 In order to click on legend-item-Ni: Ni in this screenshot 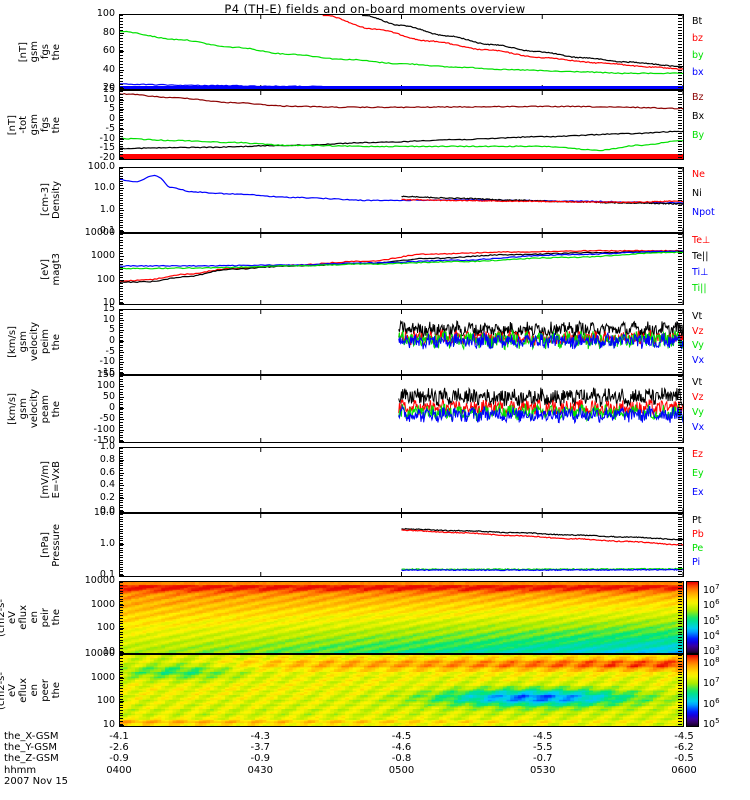, I will do `click(697, 193)`.